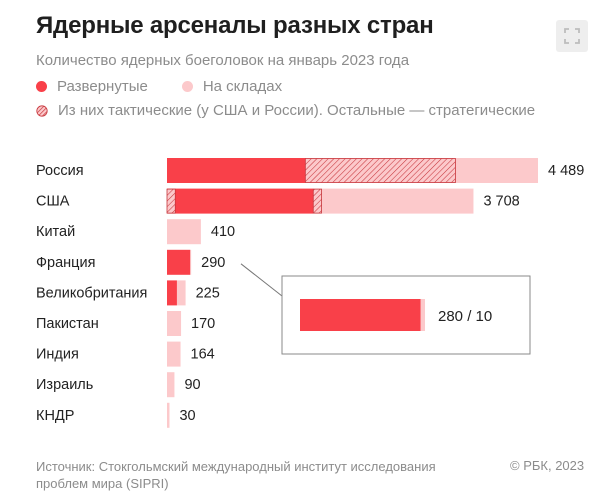  I want to click on callout-label: 280 / 10, so click(465, 316).